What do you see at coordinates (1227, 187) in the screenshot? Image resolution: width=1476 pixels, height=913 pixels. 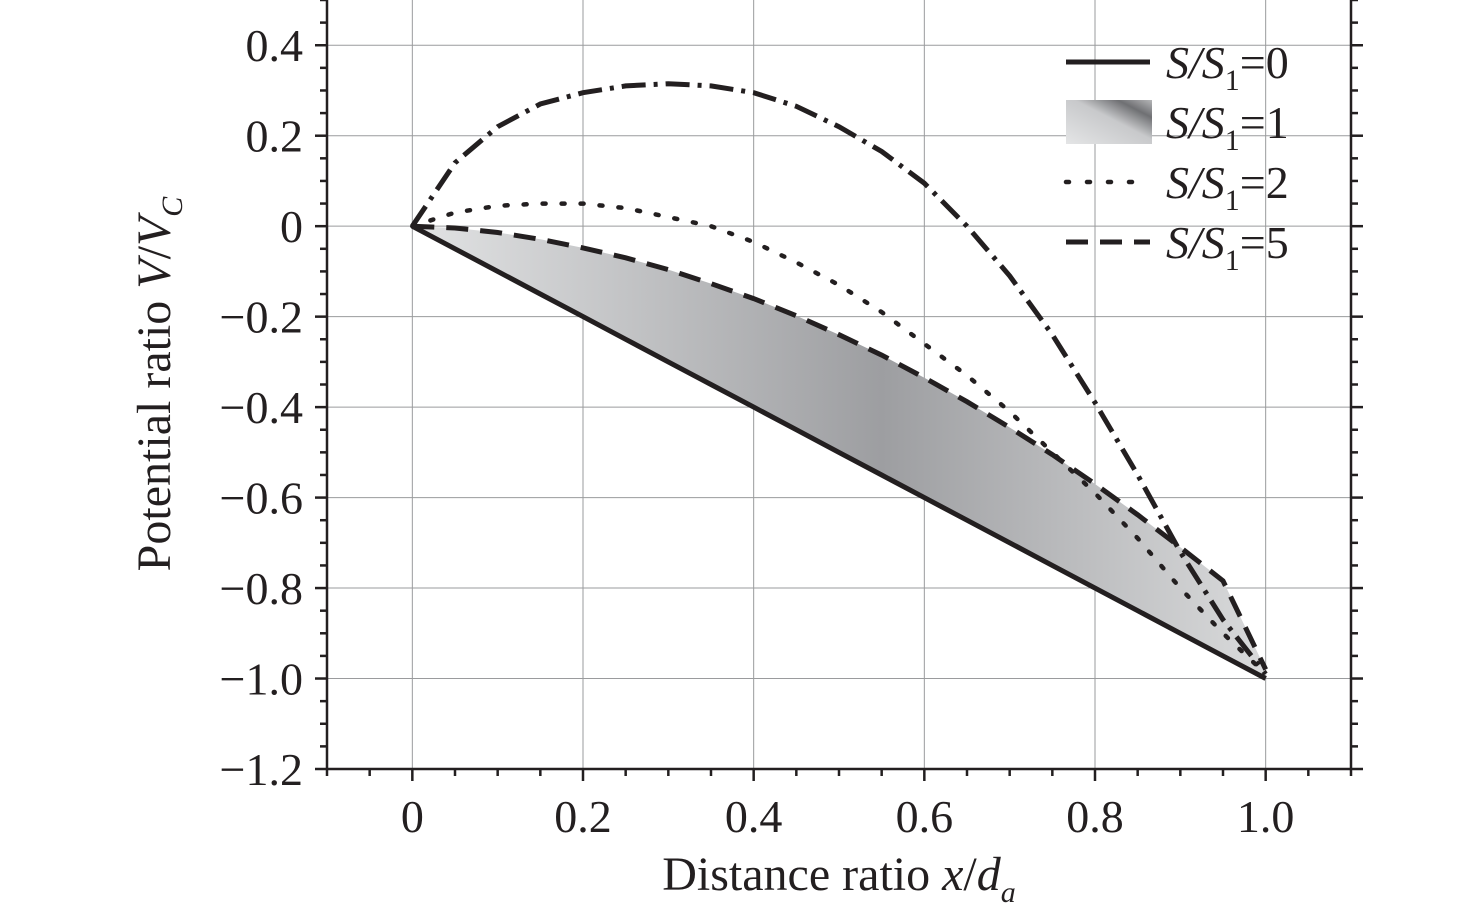 I see `legend-label: S/S1=2` at bounding box center [1227, 187].